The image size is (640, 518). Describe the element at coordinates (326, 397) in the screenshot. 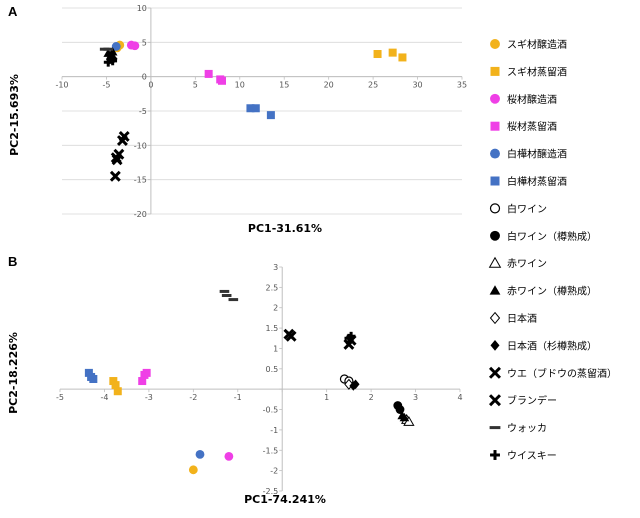

I see `pb-x-tick-label-6: 1` at that location.